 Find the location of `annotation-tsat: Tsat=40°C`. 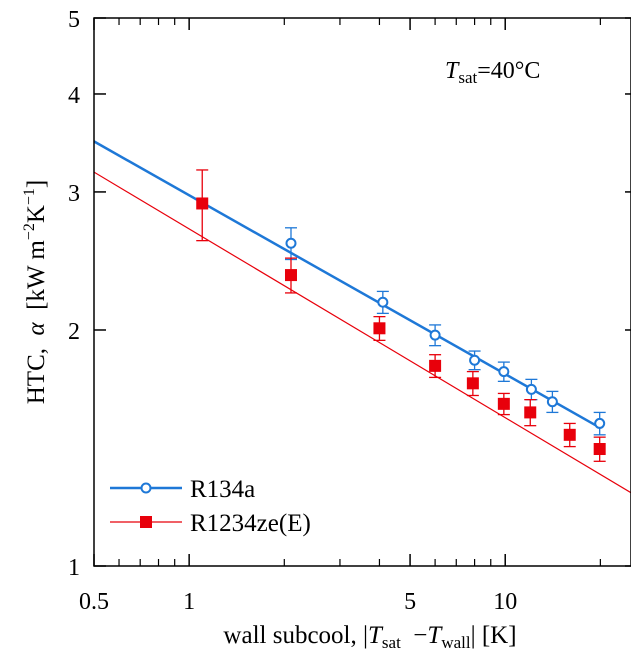

annotation-tsat: Tsat=40°C is located at coordinates (492, 72).